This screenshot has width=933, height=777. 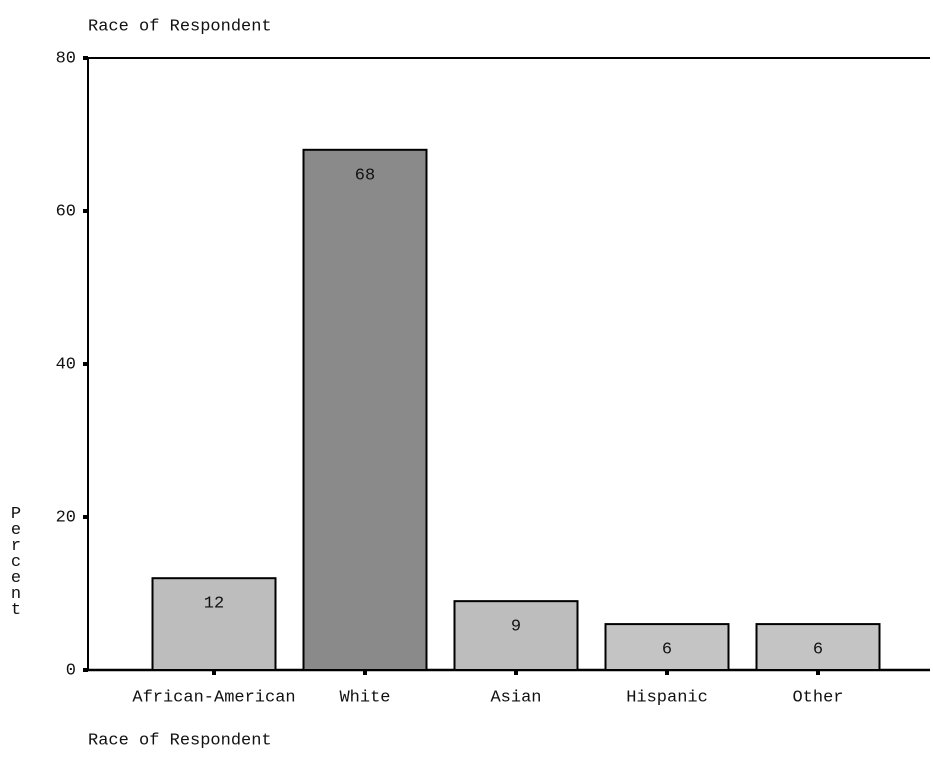 What do you see at coordinates (16, 561) in the screenshot?
I see `y-axis-label: Percent` at bounding box center [16, 561].